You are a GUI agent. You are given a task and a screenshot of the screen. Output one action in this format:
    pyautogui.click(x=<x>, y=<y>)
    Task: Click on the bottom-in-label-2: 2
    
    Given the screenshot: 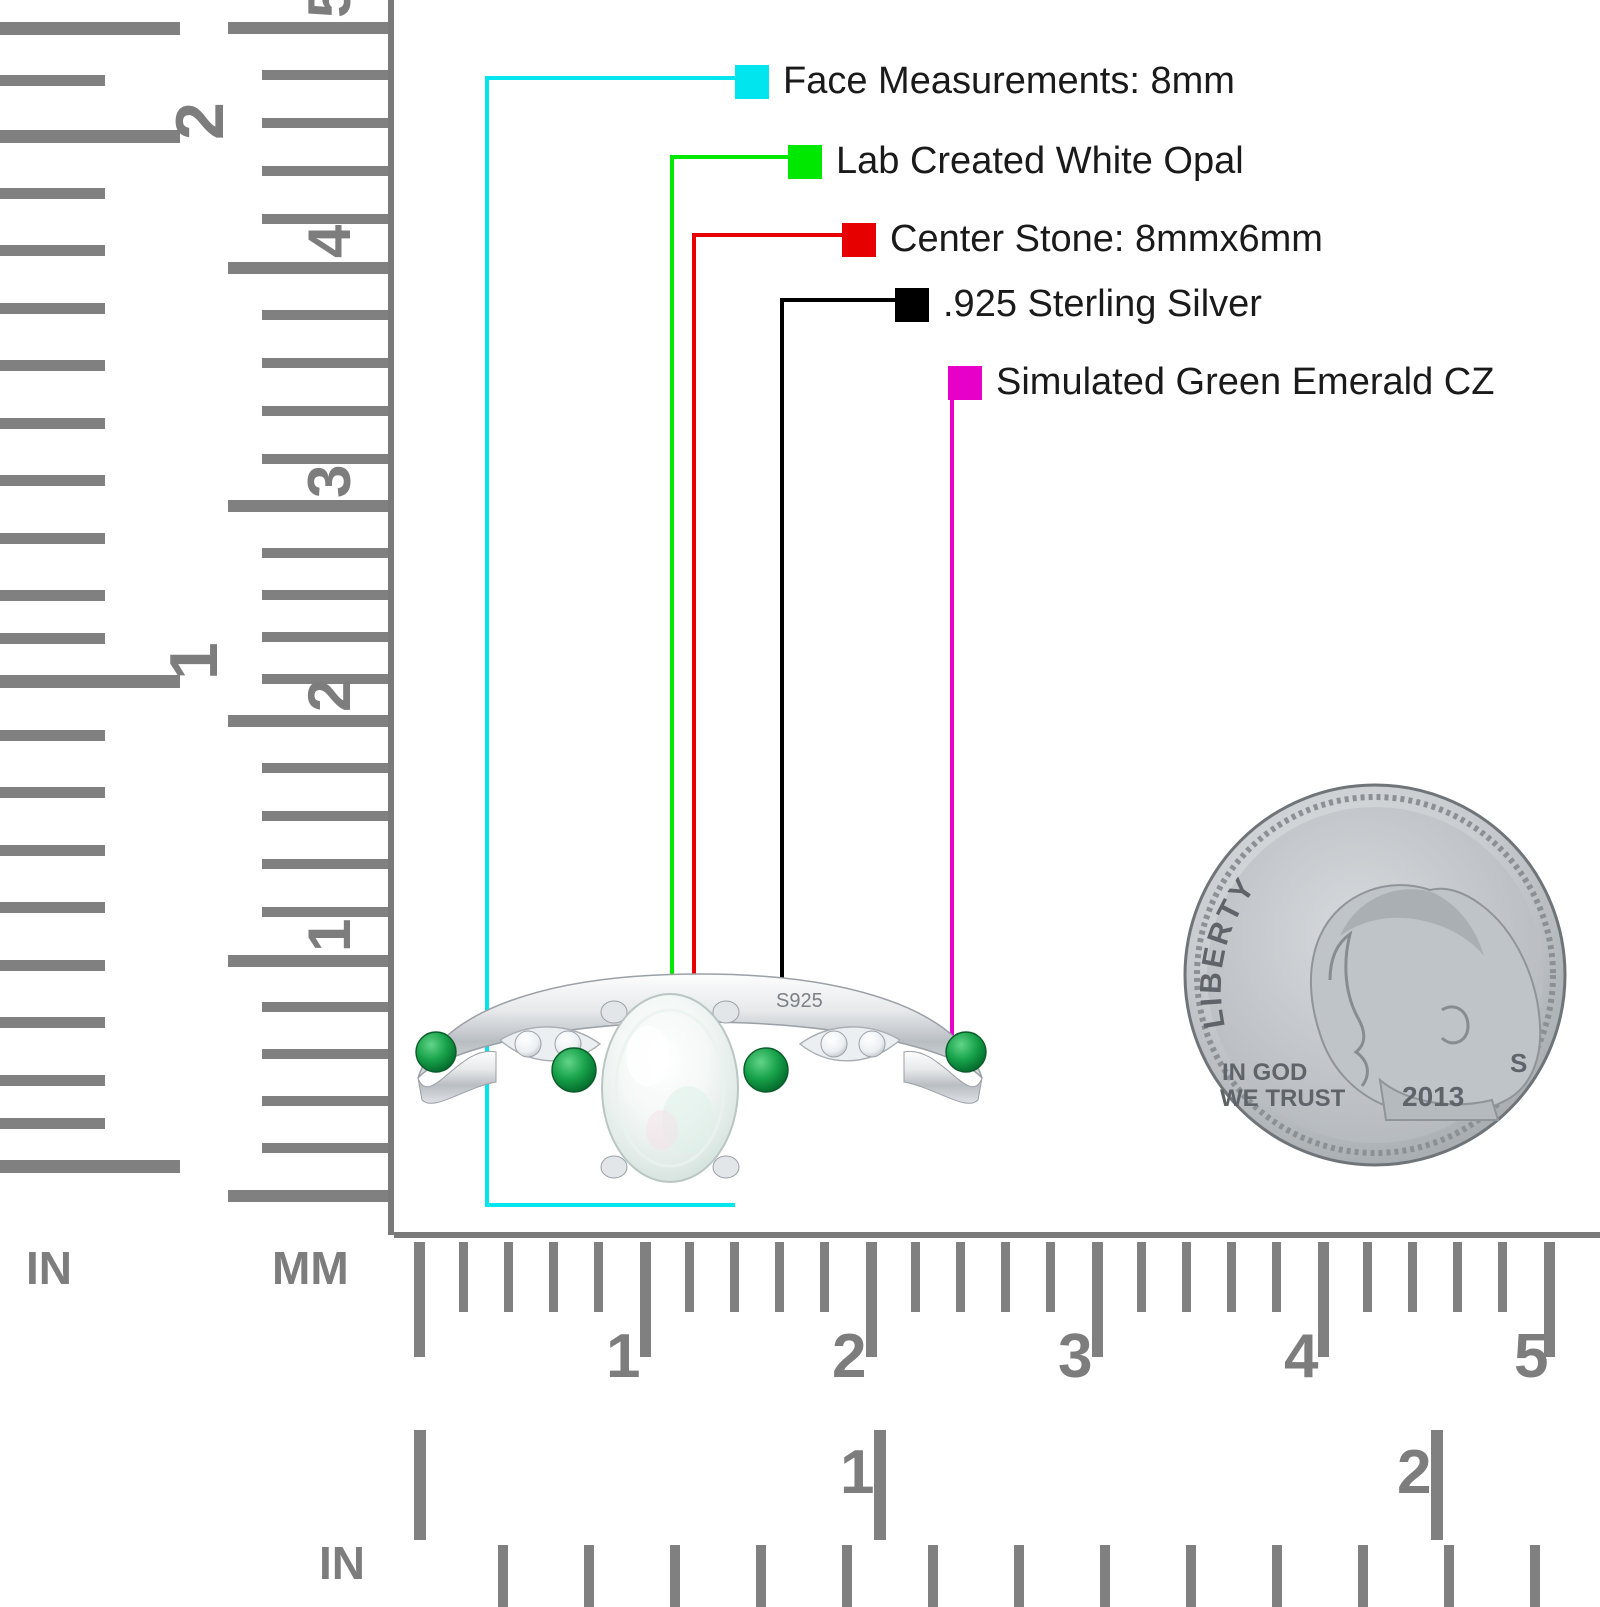 What is the action you would take?
    pyautogui.click(x=1414, y=1472)
    